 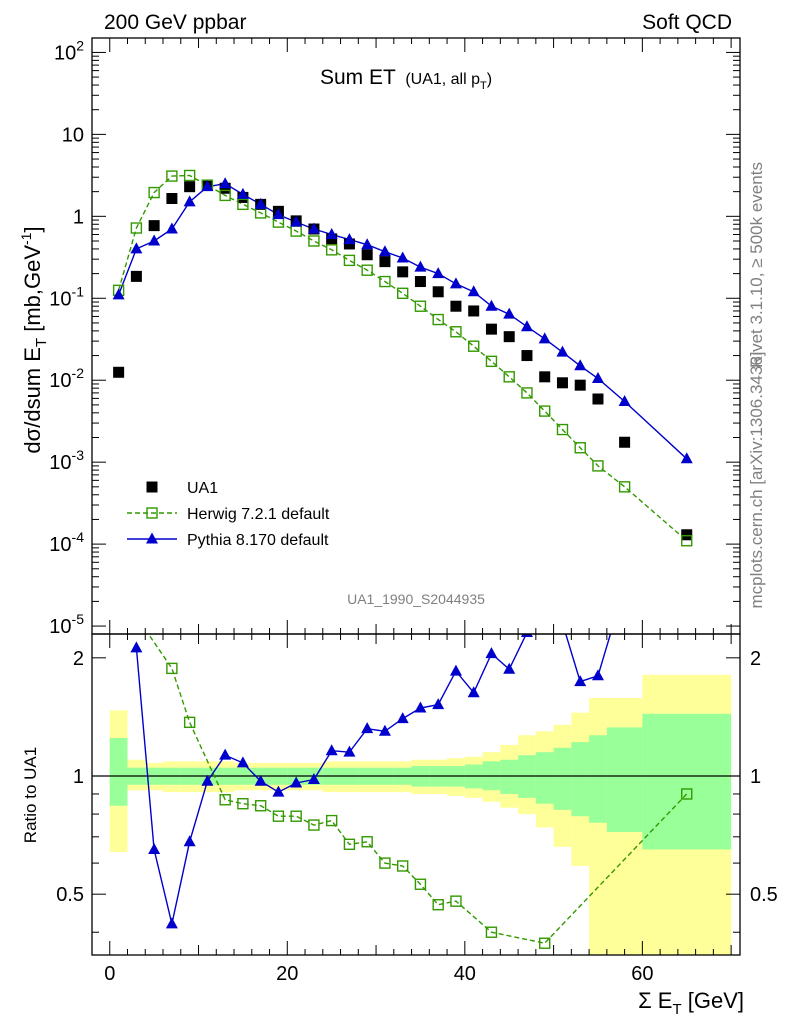 I want to click on y-tick-label: 10², so click(x=69, y=50).